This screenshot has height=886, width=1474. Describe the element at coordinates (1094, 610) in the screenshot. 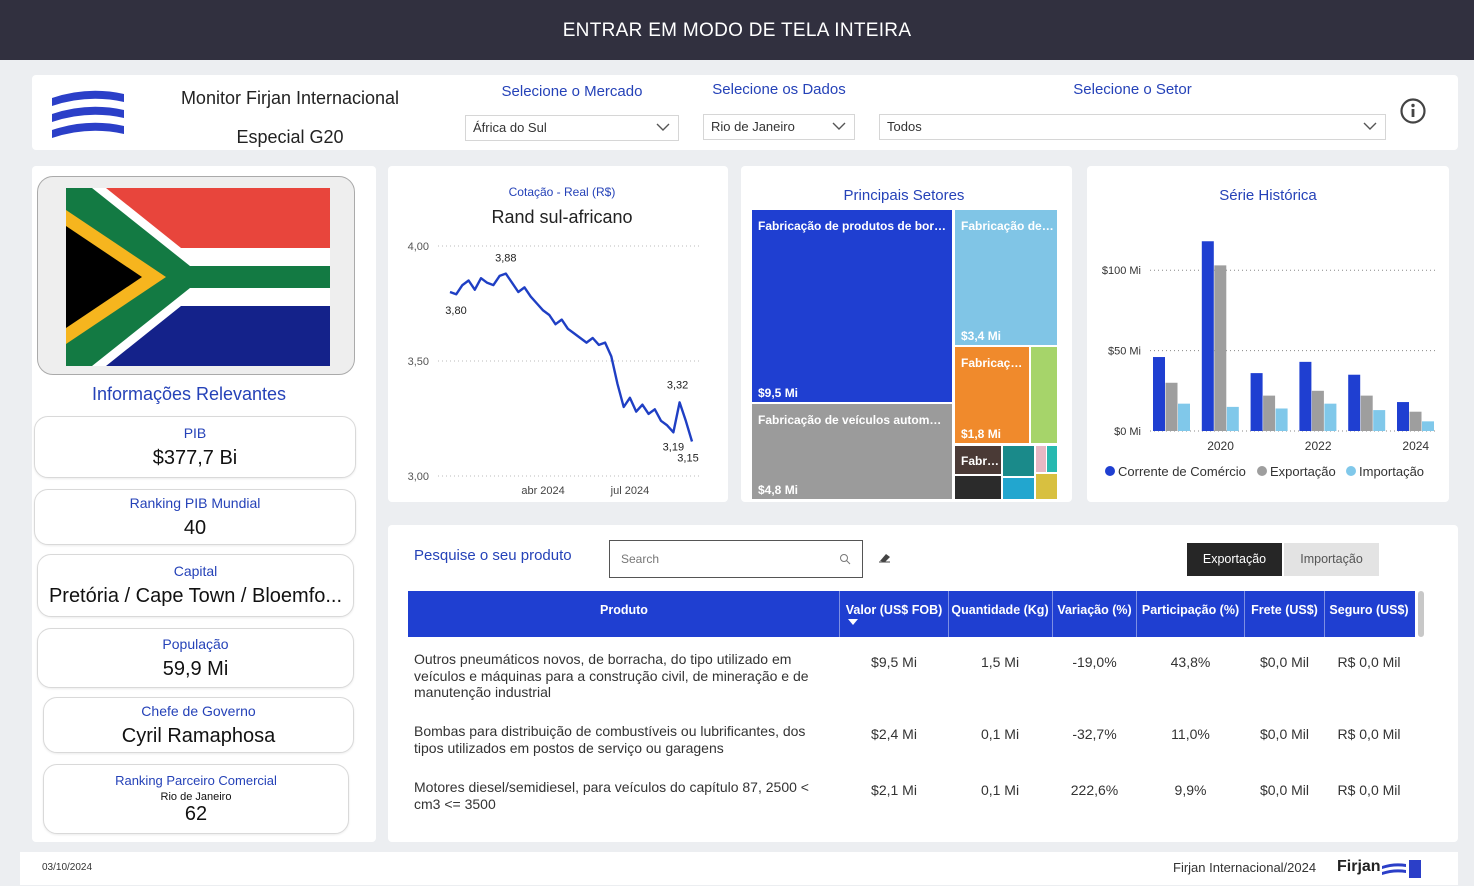

I see `column-header: Variação (%)` at that location.